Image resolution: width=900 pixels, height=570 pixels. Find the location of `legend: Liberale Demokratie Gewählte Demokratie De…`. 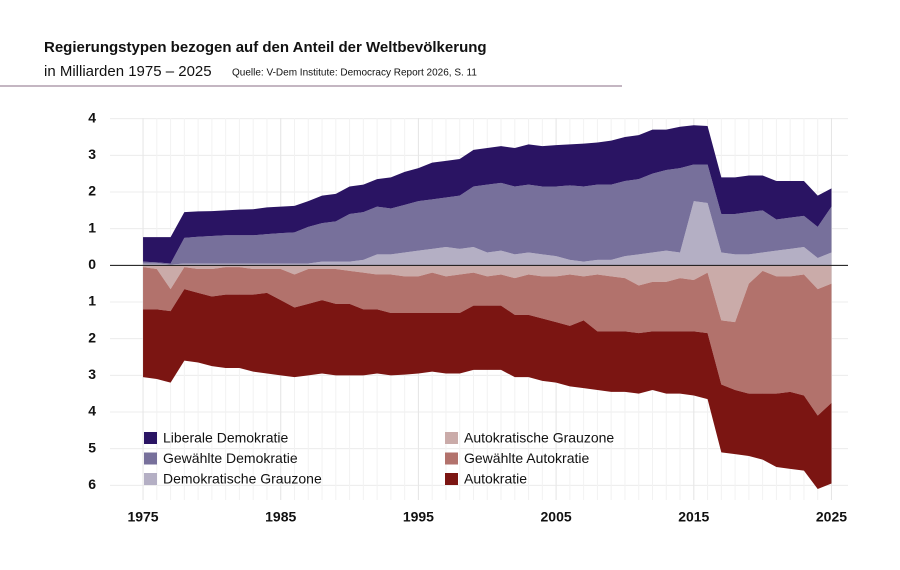

legend: Liberale Demokratie Gewählte Demokratie De… is located at coordinates (379, 458).